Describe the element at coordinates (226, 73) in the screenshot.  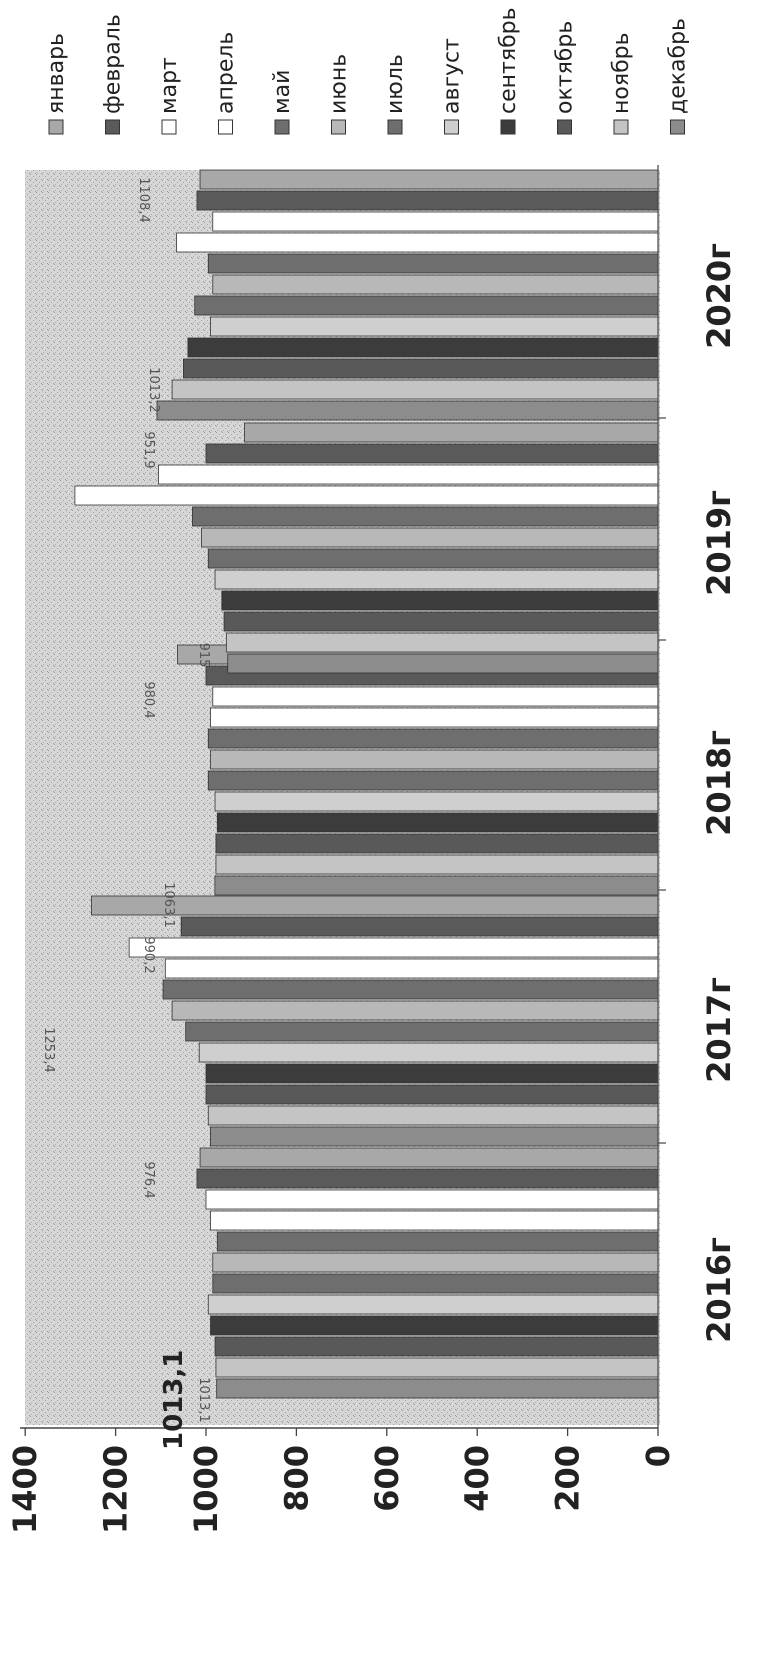
I see `legend-label: апрель` at that location.